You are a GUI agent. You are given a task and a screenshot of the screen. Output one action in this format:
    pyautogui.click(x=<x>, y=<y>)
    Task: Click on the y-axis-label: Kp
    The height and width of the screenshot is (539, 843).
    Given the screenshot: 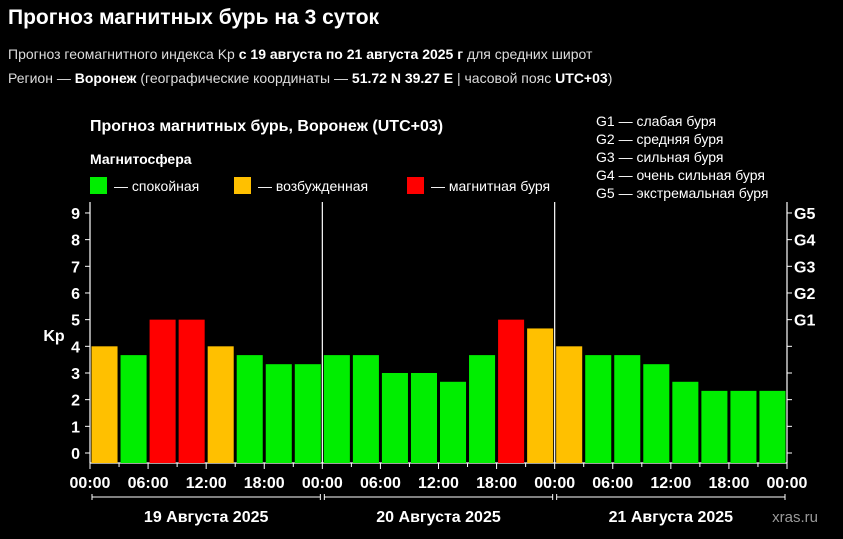 What is the action you would take?
    pyautogui.click(x=54, y=336)
    